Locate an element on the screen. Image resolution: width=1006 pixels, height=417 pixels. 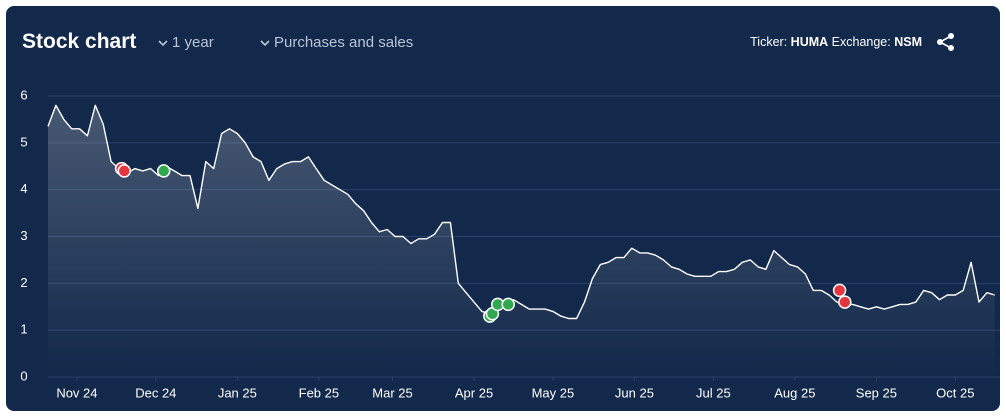
exchange: NSM is located at coordinates (908, 42).